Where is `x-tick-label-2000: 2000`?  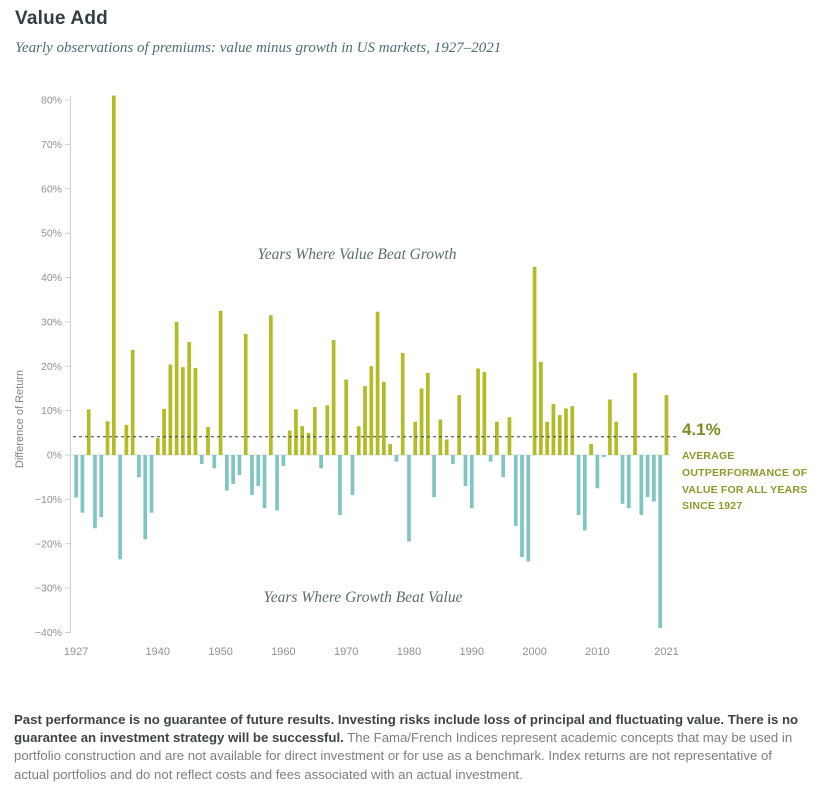 x-tick-label-2000: 2000 is located at coordinates (534, 652).